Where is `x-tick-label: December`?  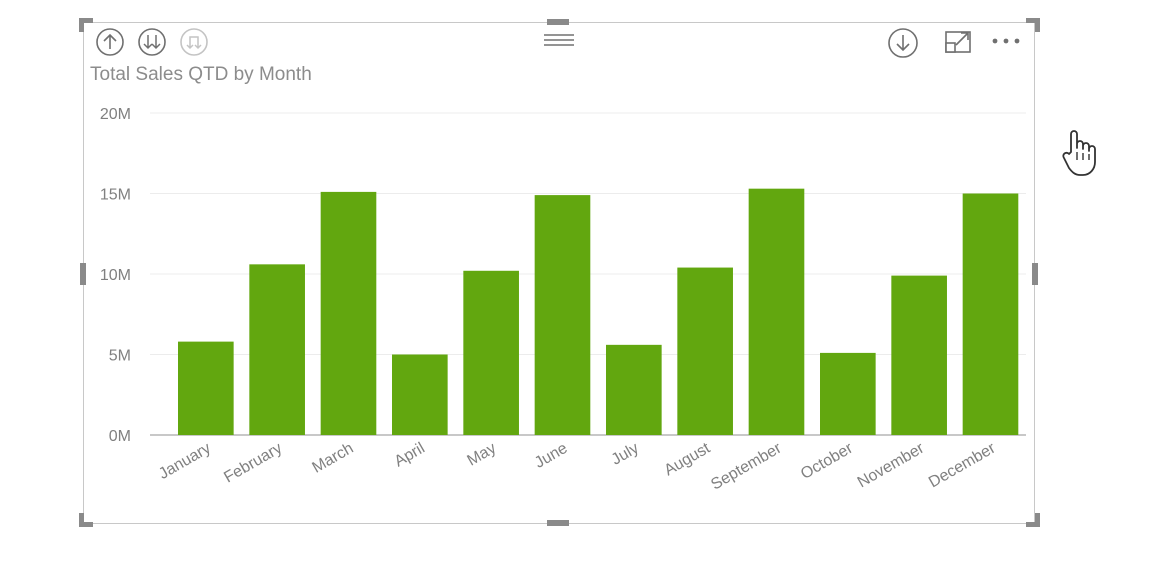 x-tick-label: December is located at coordinates (962, 465).